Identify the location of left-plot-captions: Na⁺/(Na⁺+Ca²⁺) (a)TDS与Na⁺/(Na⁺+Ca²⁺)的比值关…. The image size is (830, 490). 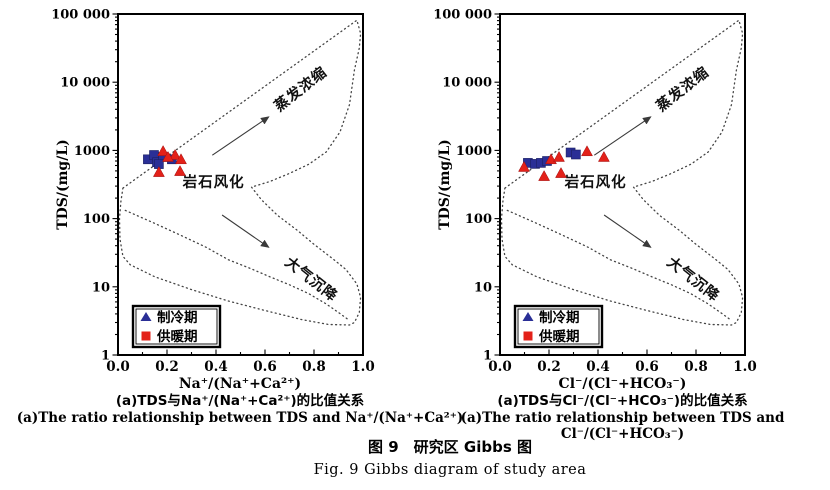
(240, 401).